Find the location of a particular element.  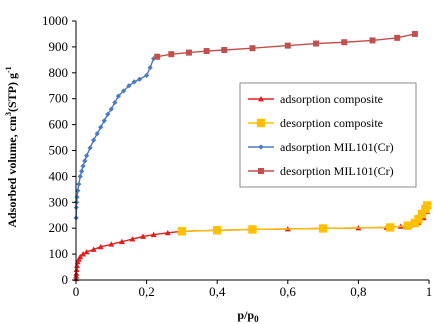

legend-label: desorption composite is located at coordinates (331, 123).